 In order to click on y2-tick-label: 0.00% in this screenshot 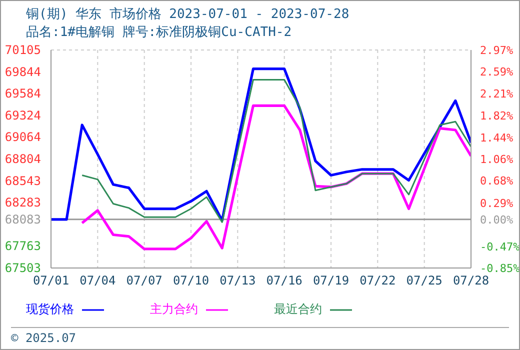, I will do `click(497, 219)`.